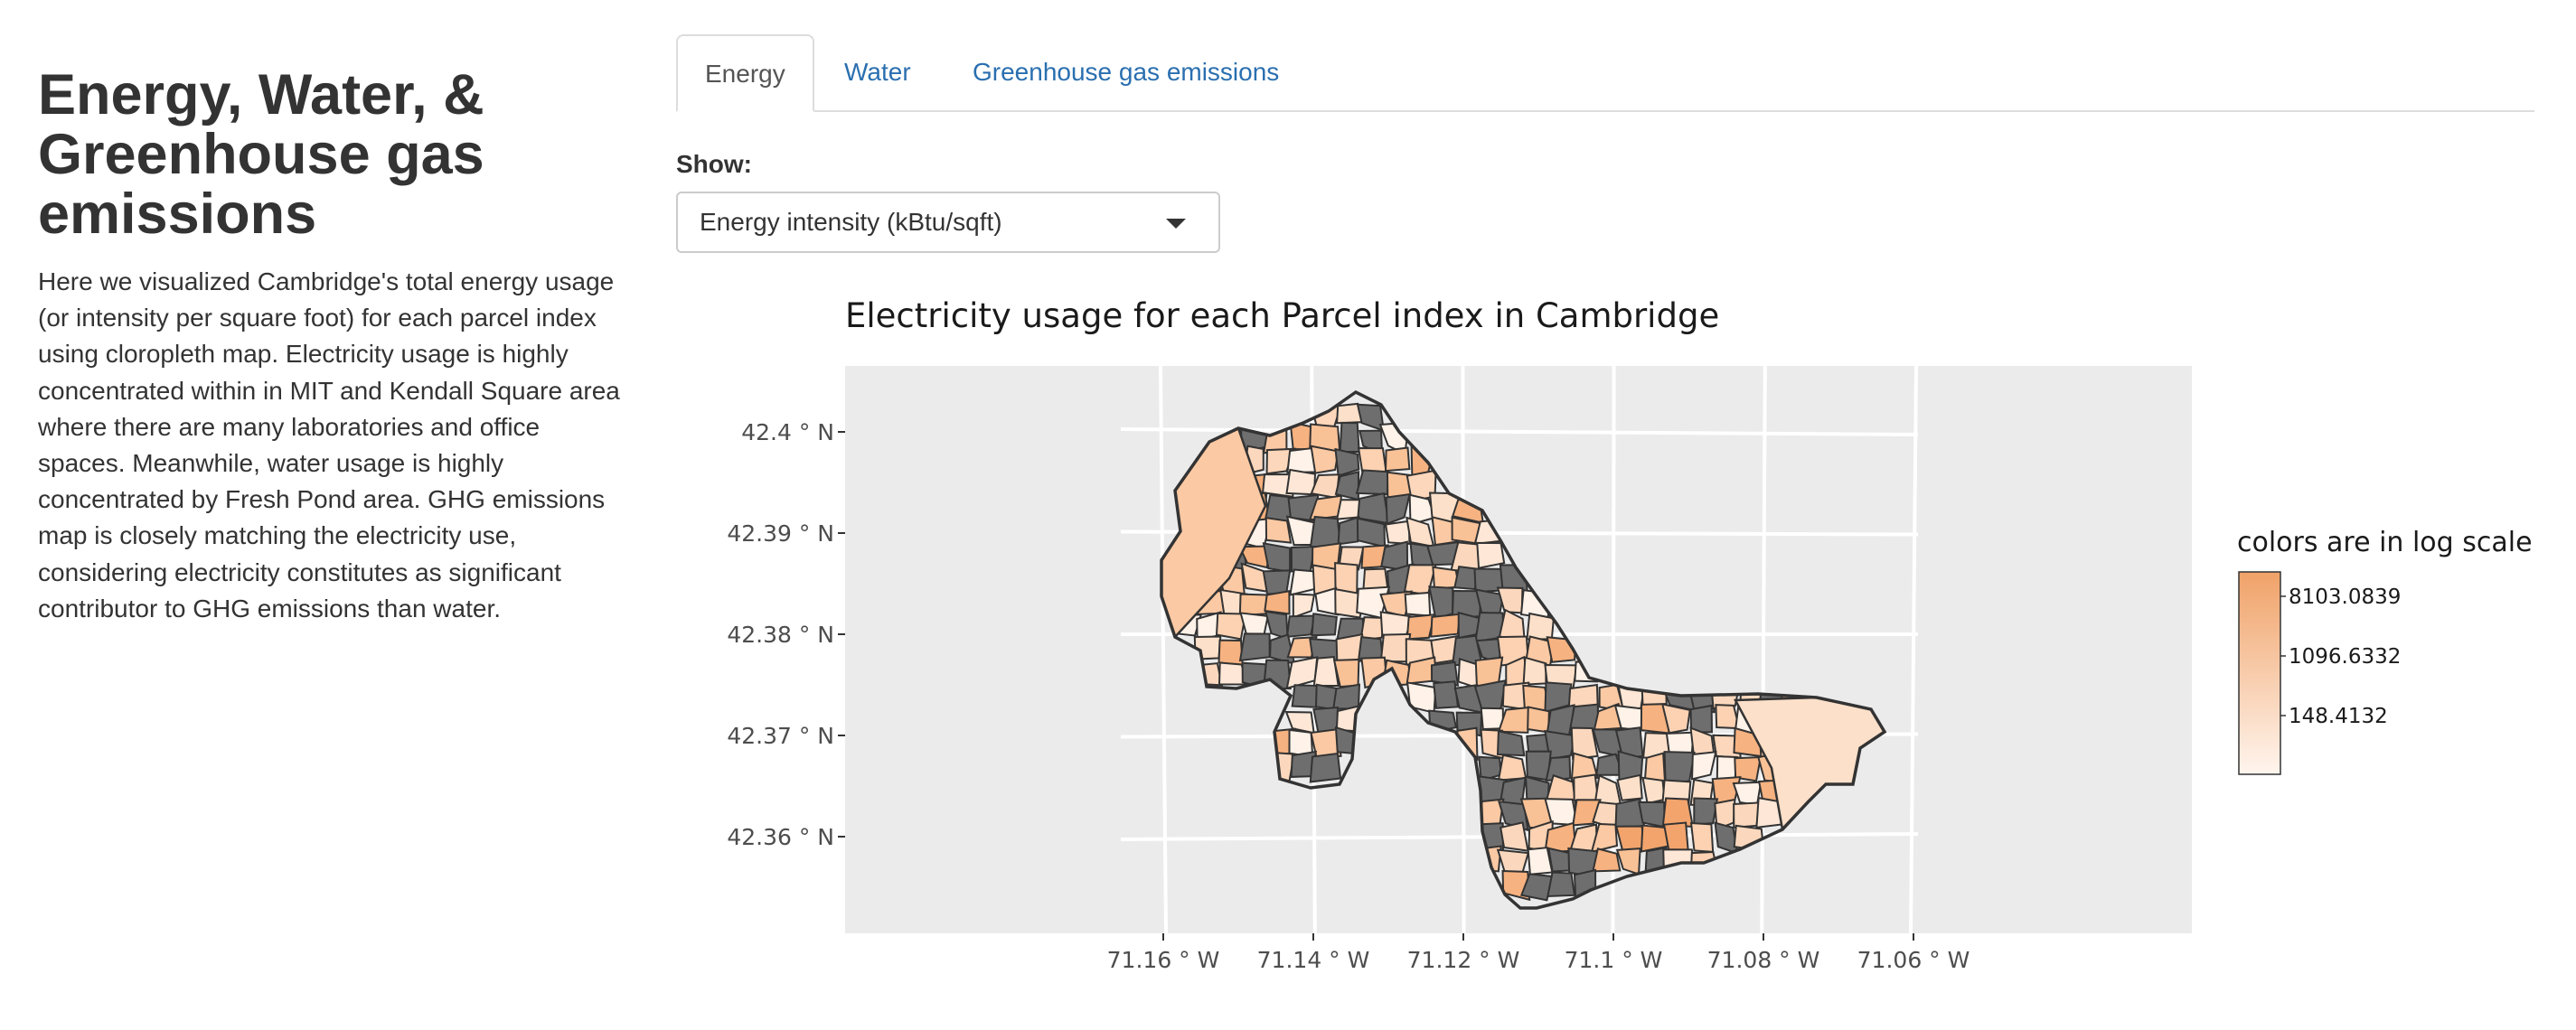  I want to click on show-select: Energy intensity (kBtu/sqft), so click(948, 222).